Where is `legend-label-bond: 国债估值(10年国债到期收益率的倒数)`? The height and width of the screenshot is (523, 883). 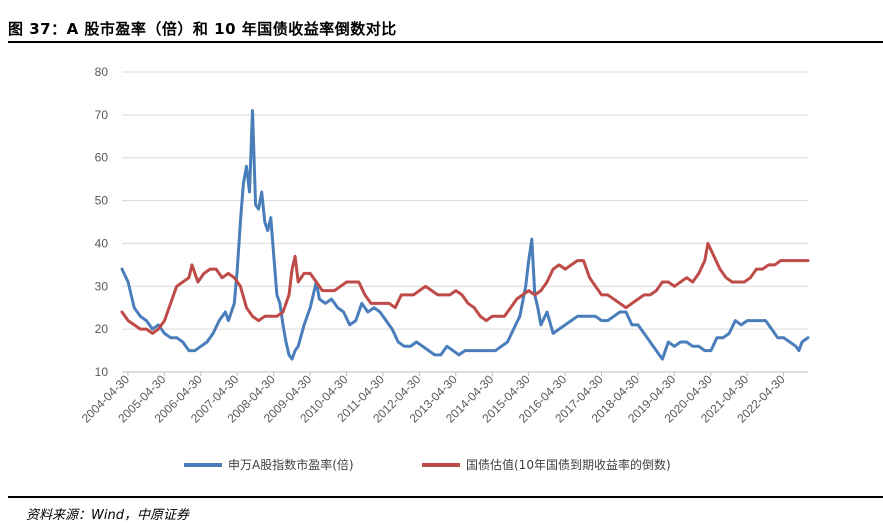 legend-label-bond: 国债估值(10年国债到期收益率的倒数) is located at coordinates (568, 464).